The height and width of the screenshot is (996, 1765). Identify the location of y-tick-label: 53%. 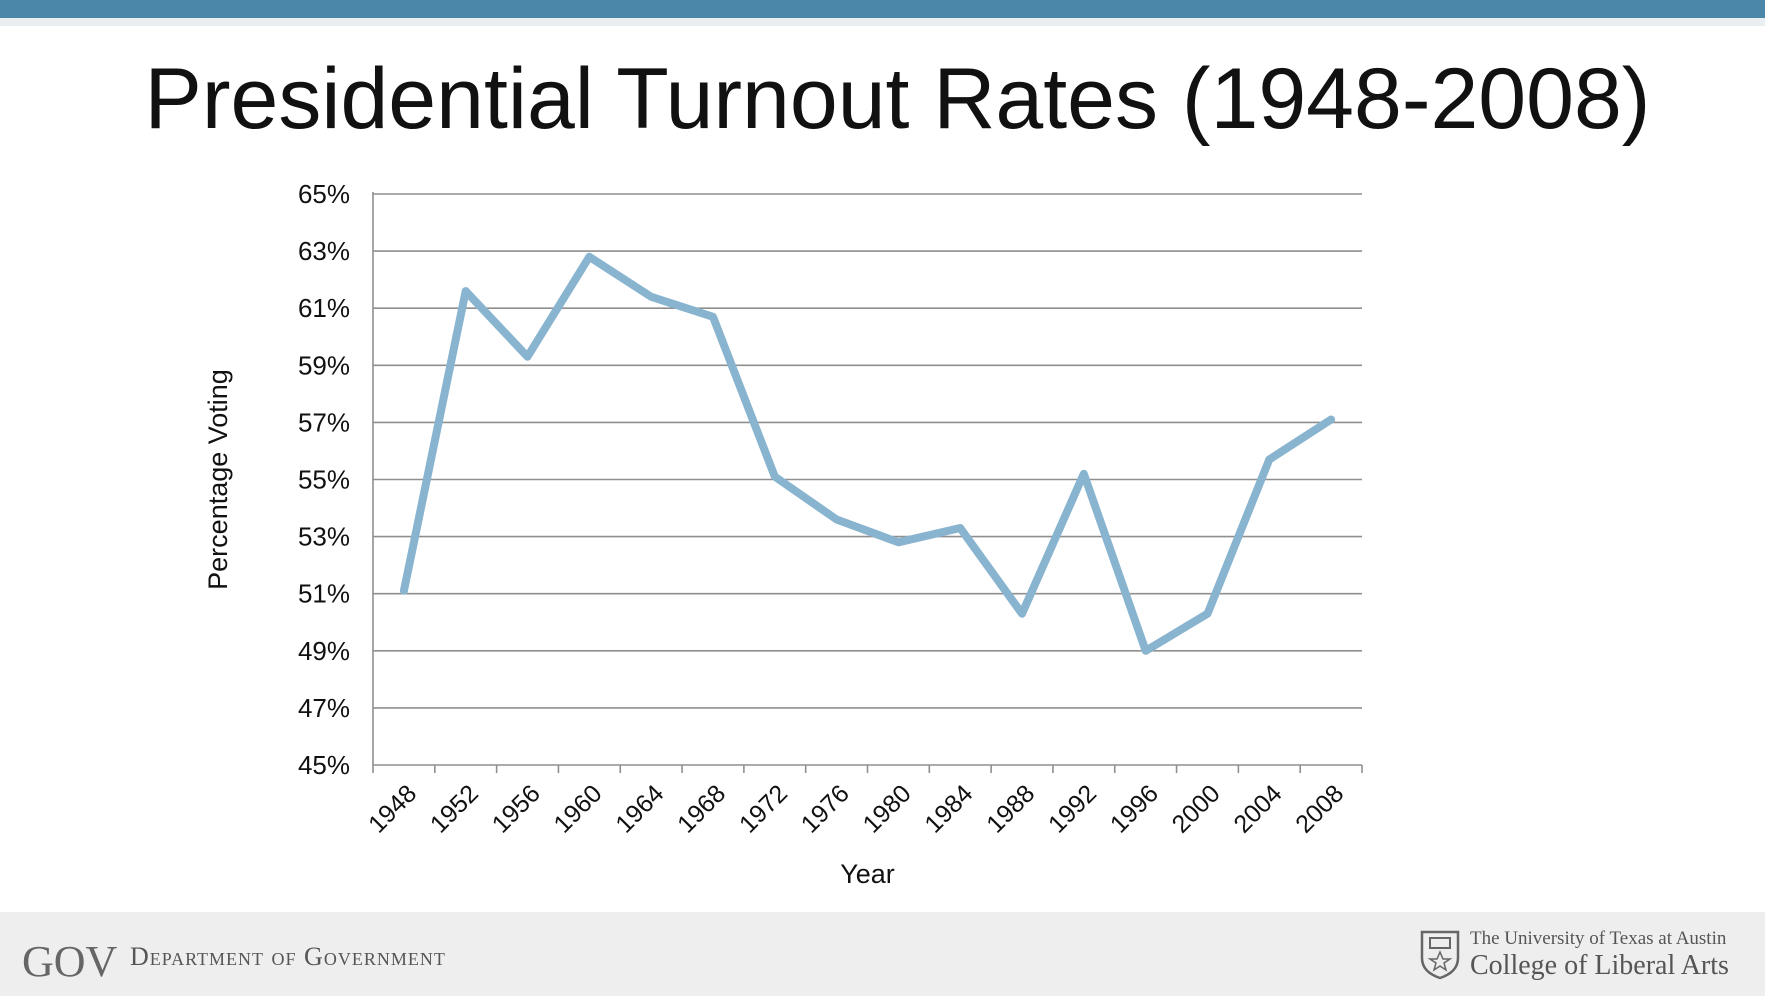
(324, 537).